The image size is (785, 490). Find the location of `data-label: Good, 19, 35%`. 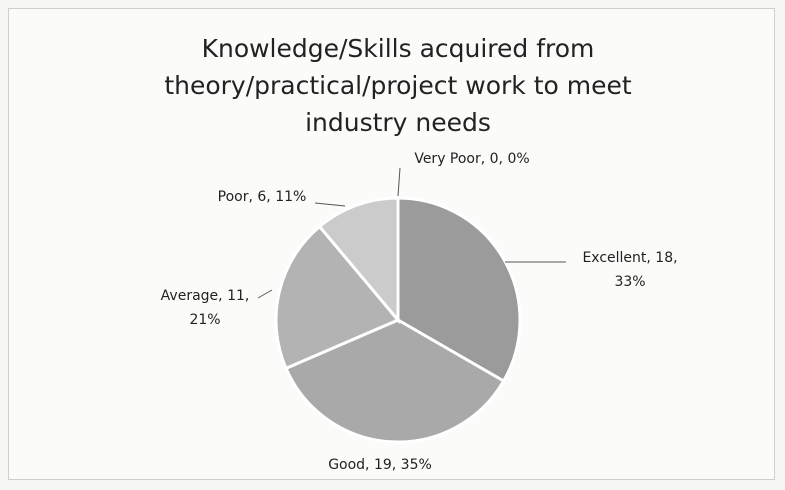

data-label: Good, 19, 35% is located at coordinates (380, 465).